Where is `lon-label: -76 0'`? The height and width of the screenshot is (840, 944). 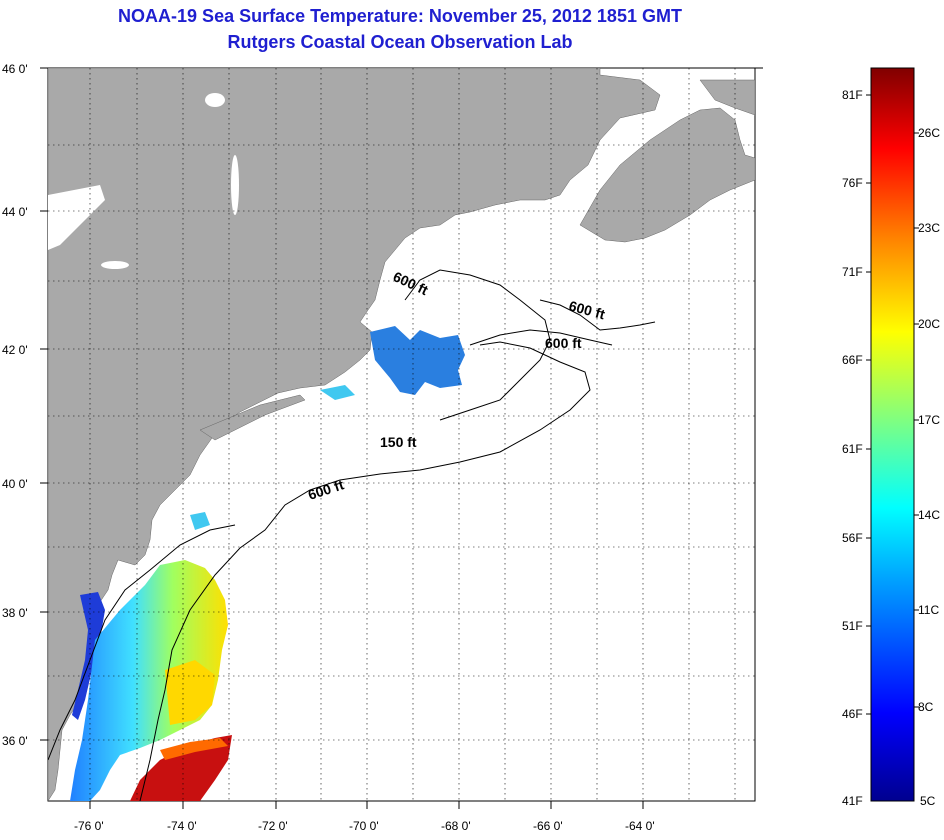 lon-label: -76 0' is located at coordinates (89, 826).